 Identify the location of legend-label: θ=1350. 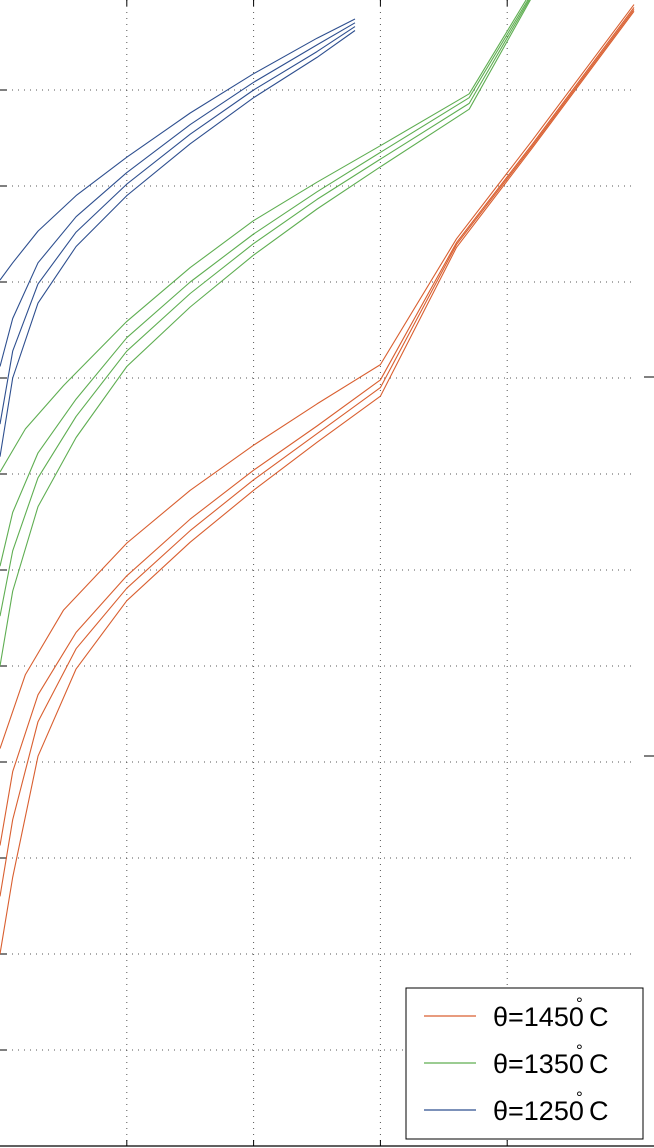
(538, 1064).